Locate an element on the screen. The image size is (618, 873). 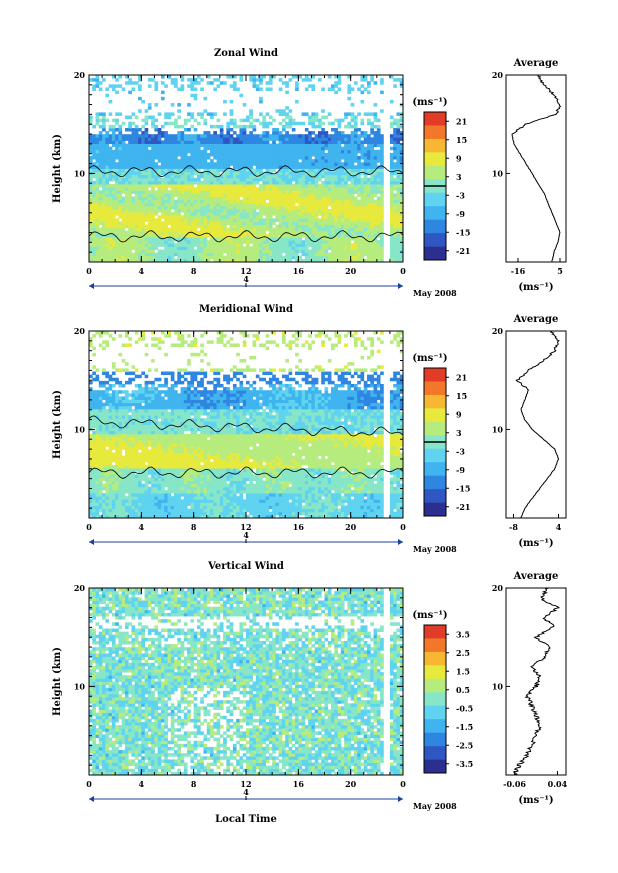
average-x-tick-label: 4 is located at coordinates (559, 527).